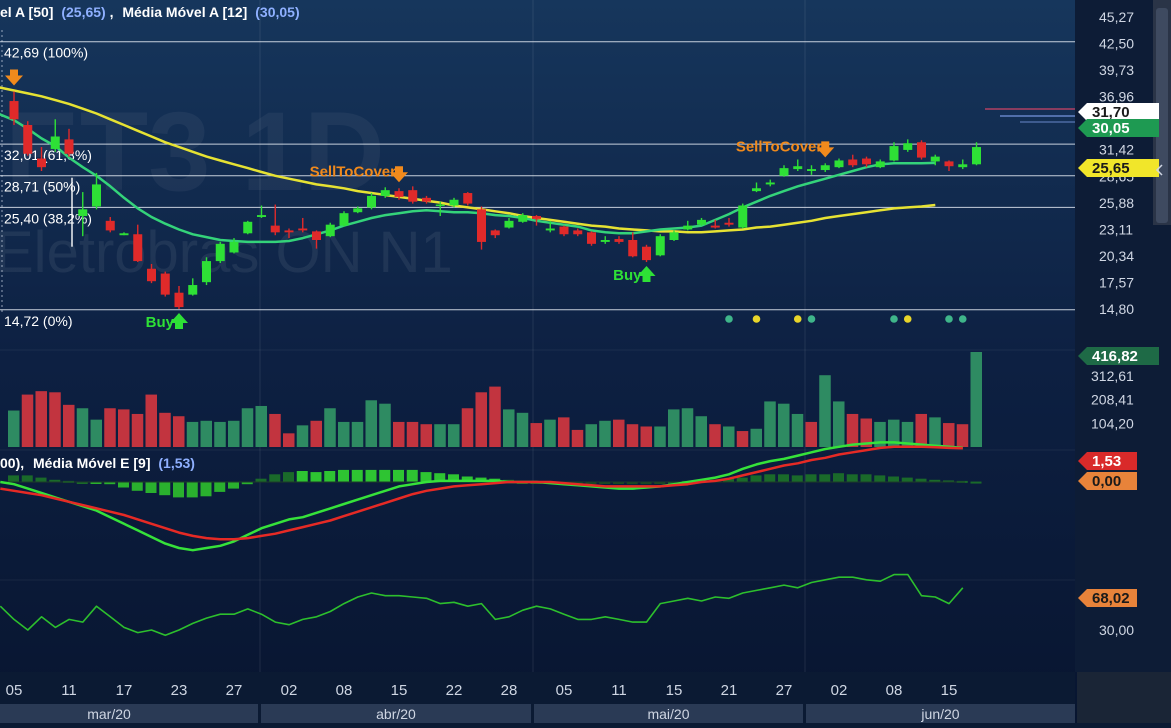 This screenshot has width=1171, height=728. I want to click on macd-zero-badge: 0,00, so click(1106, 481).